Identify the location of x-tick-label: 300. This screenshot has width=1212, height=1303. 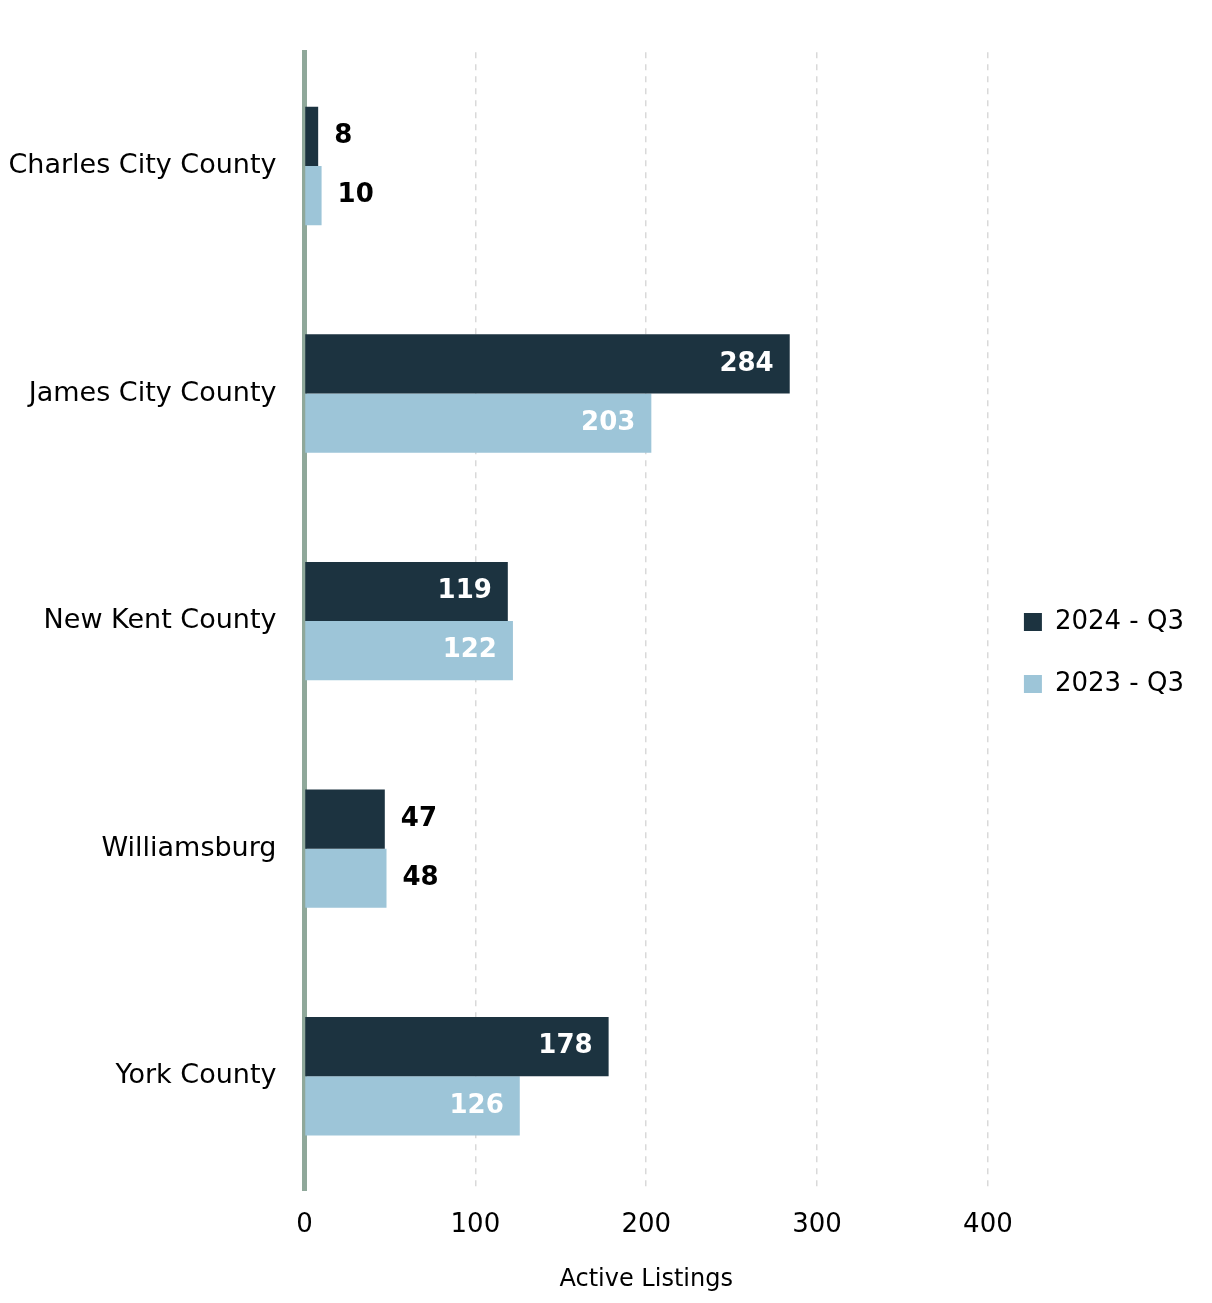
(817, 1223).